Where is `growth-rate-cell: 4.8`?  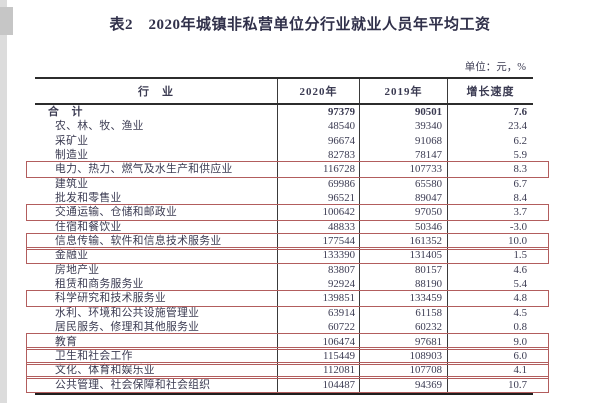
growth-rate-cell: 4.8 is located at coordinates (520, 298).